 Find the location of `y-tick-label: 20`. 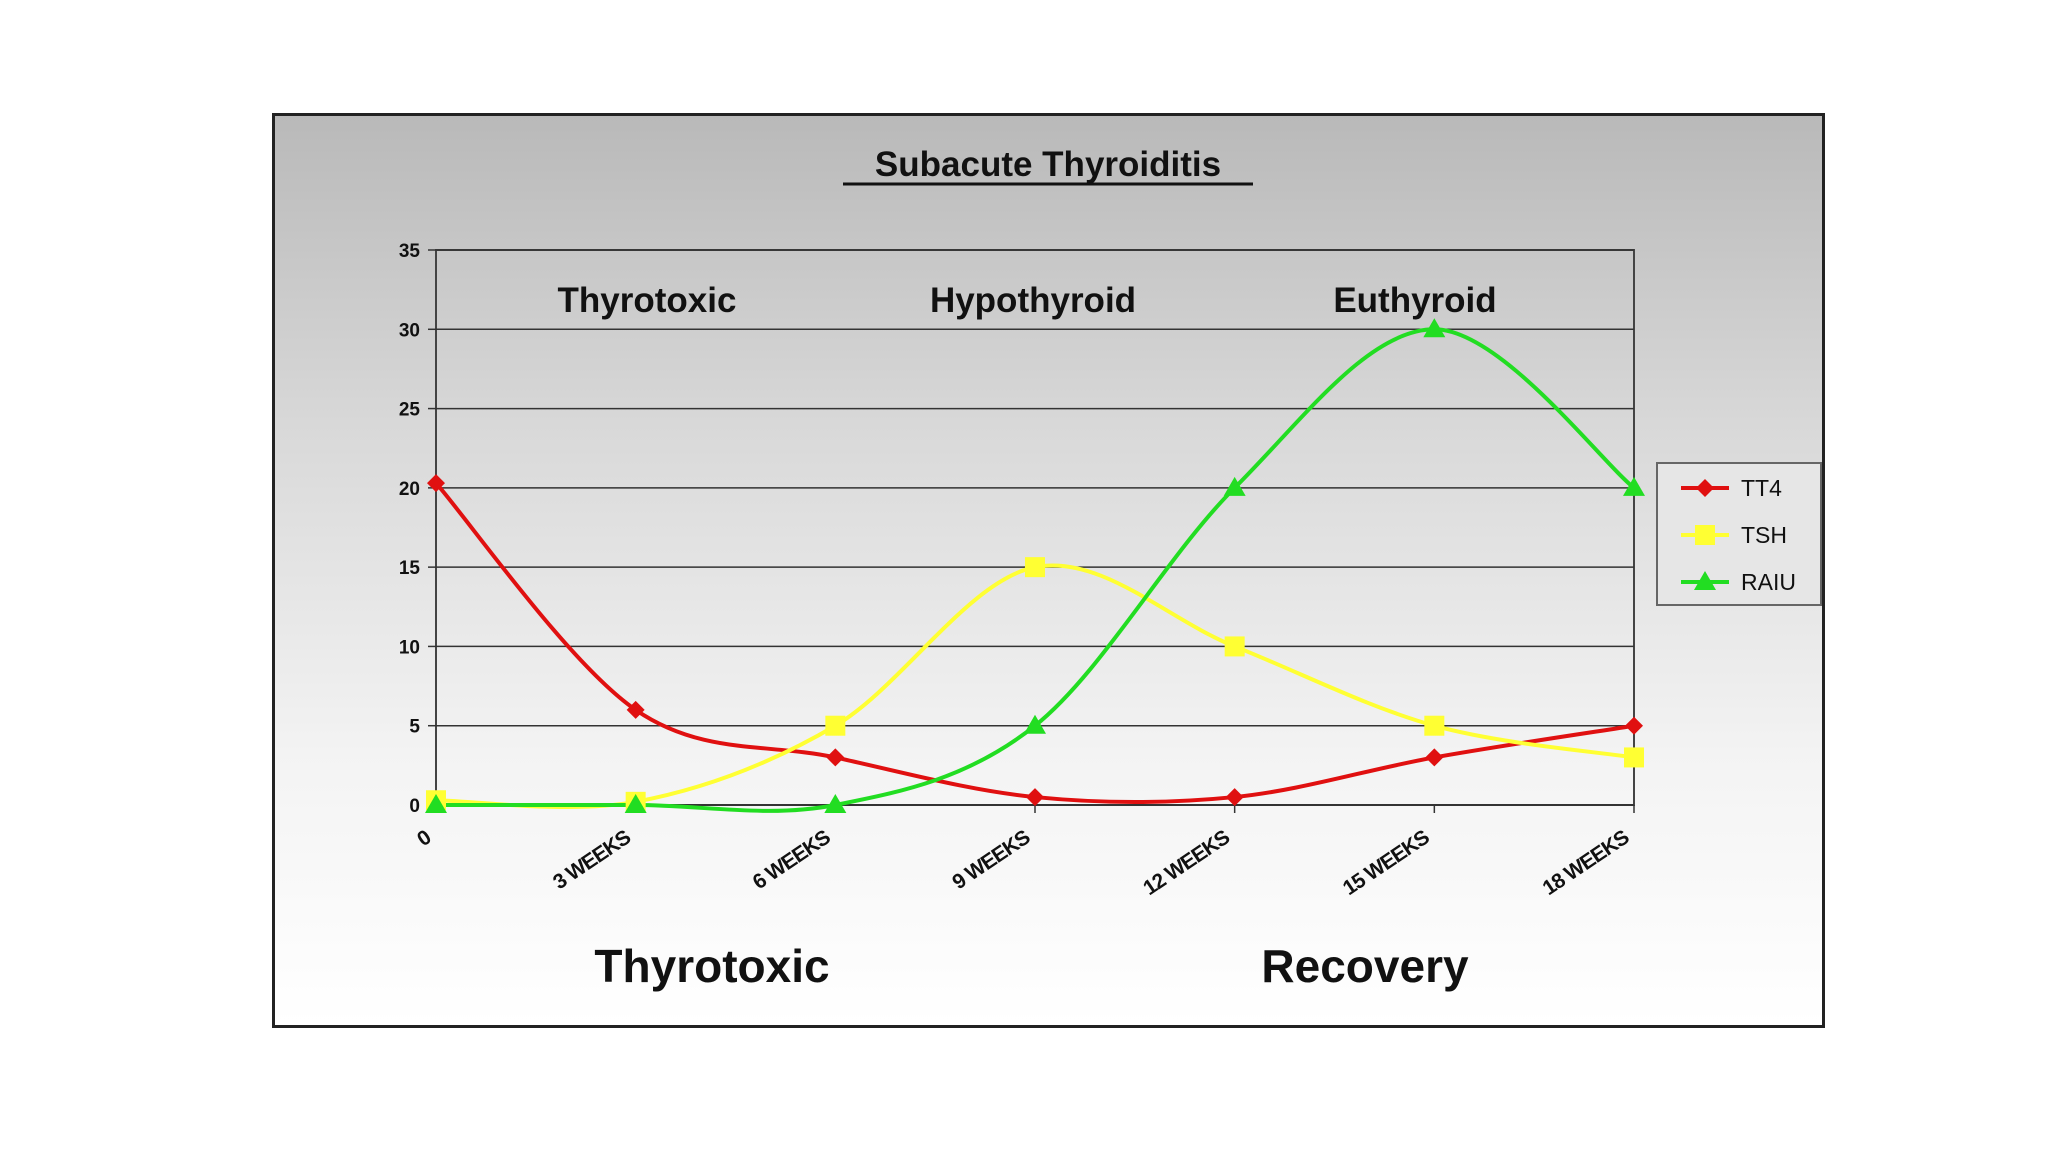

y-tick-label: 20 is located at coordinates (409, 489).